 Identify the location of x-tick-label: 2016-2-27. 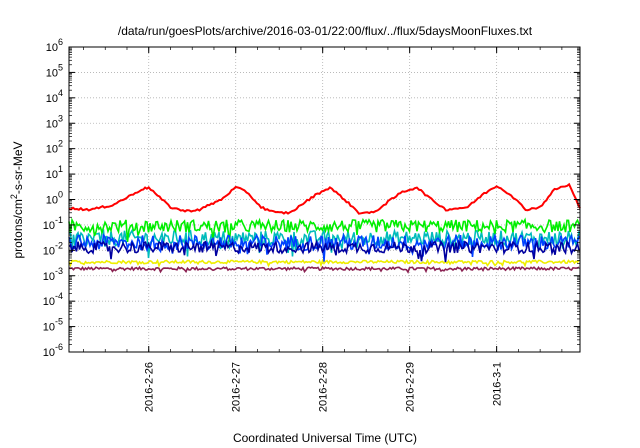
(237, 387).